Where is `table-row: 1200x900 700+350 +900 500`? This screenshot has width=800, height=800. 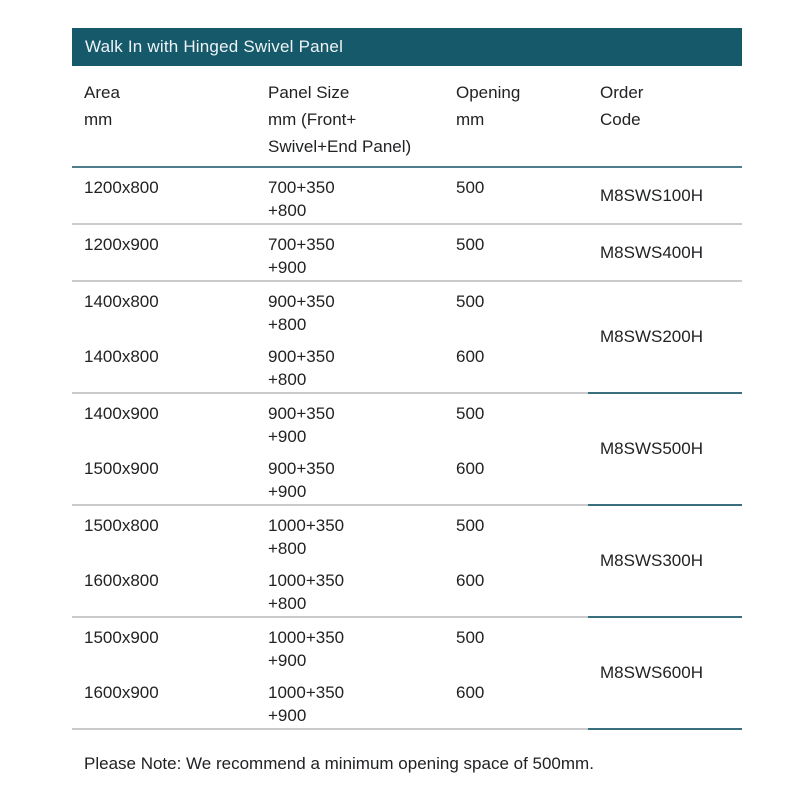 table-row: 1200x900 700+350 +900 500 is located at coordinates (330, 252).